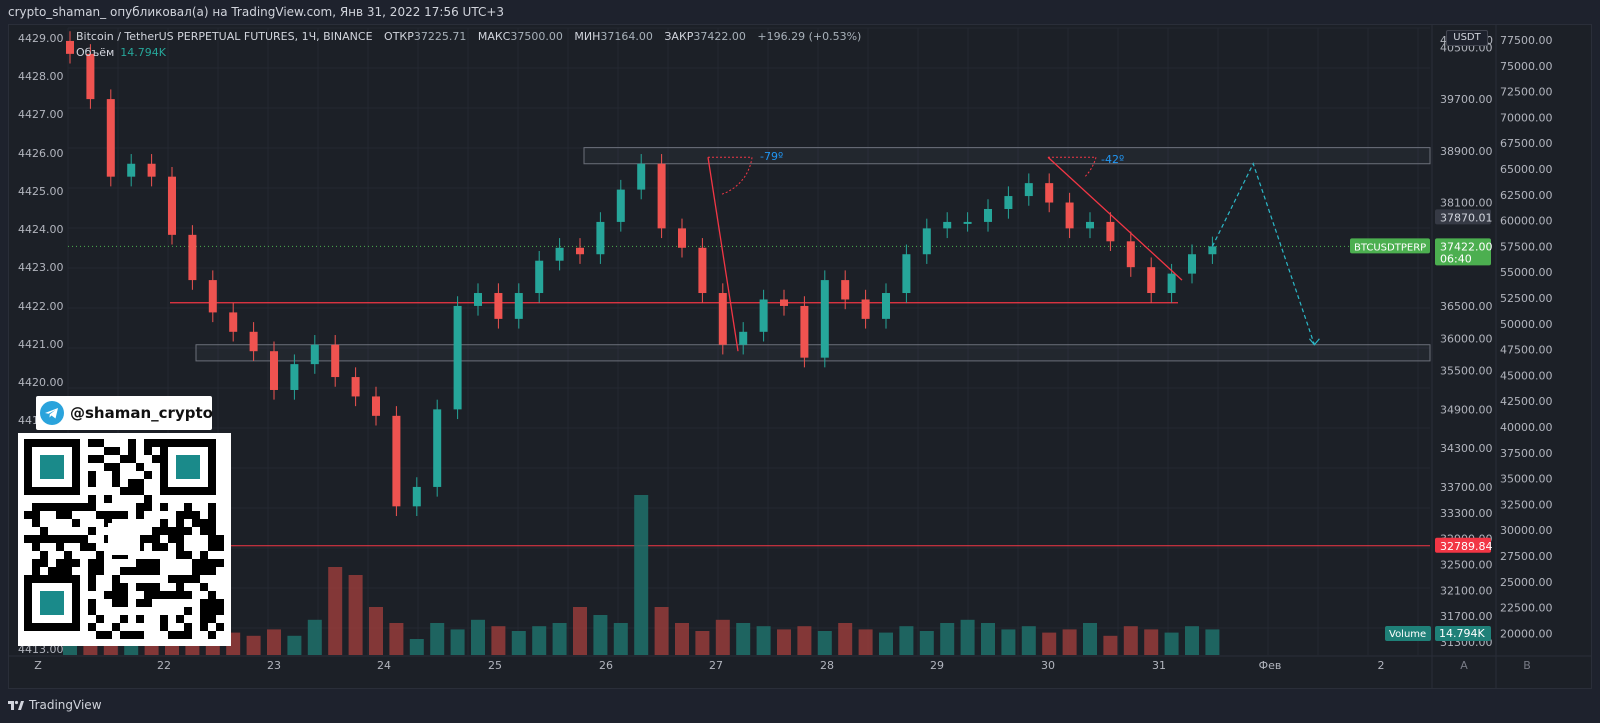  What do you see at coordinates (41, 382) in the screenshot?
I see `left-axis-tick: 4420.00` at bounding box center [41, 382].